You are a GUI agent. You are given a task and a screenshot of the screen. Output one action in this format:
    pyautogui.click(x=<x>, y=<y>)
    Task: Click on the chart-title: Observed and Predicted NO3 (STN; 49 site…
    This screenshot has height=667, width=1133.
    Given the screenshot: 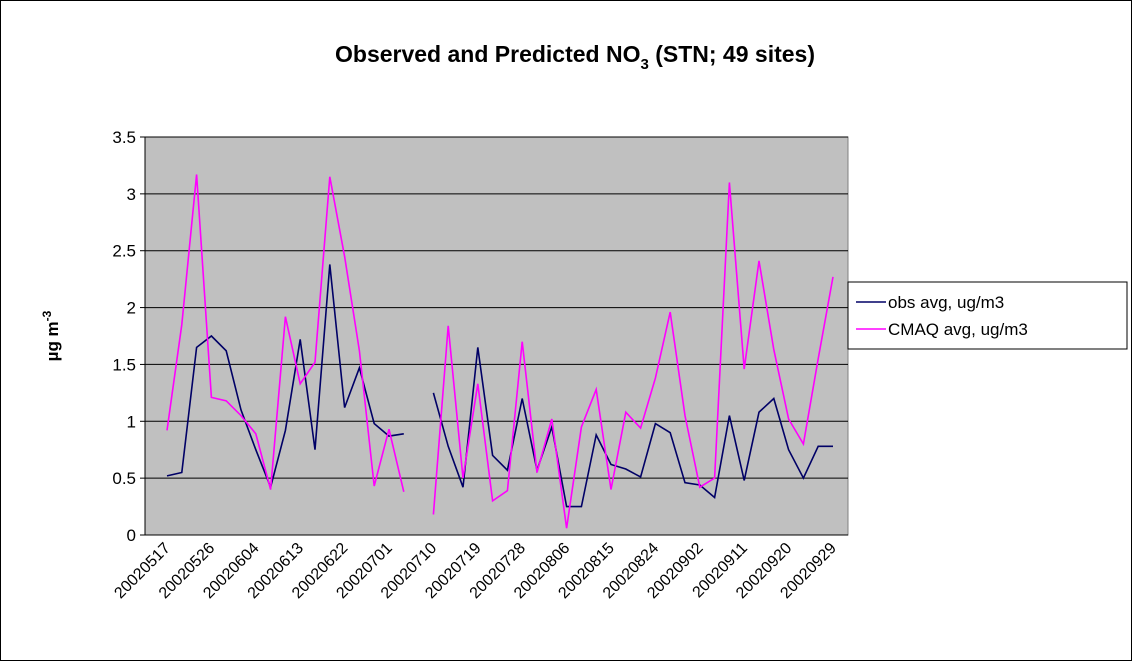 What is the action you would take?
    pyautogui.click(x=575, y=57)
    